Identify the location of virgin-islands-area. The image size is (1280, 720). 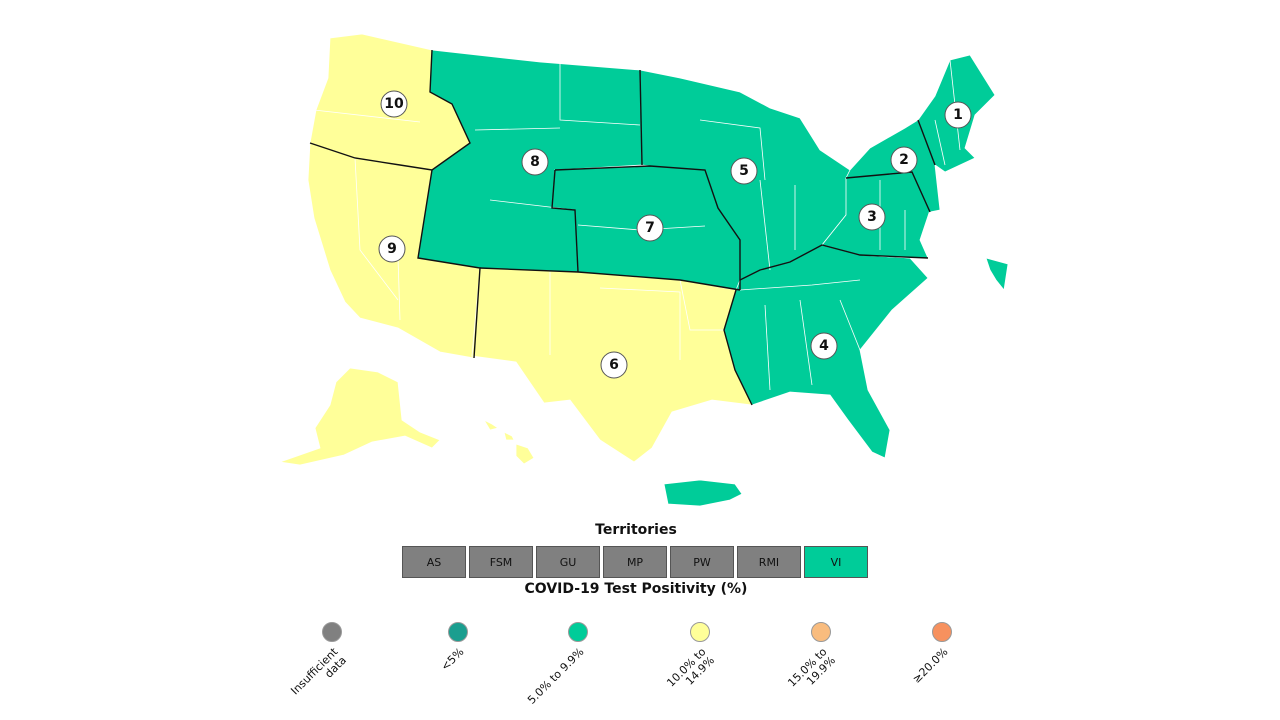
(997, 274).